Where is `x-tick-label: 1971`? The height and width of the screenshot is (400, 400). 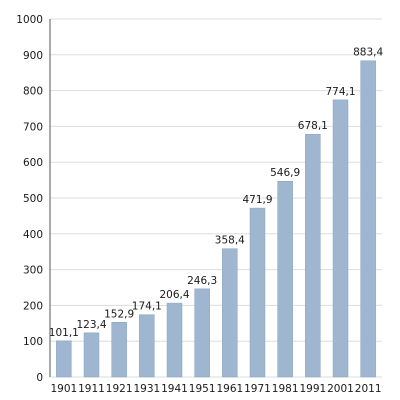 x-tick-label: 1971 is located at coordinates (257, 389).